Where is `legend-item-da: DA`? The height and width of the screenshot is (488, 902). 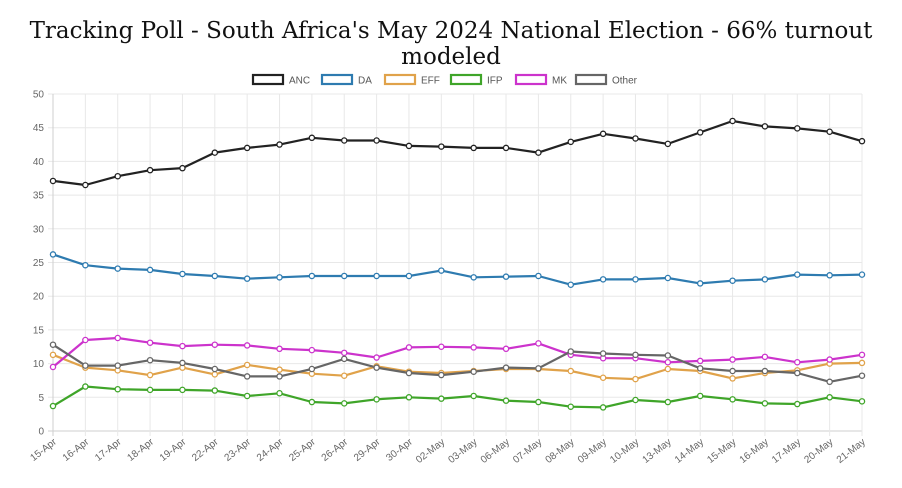 legend-item-da: DA is located at coordinates (346, 80).